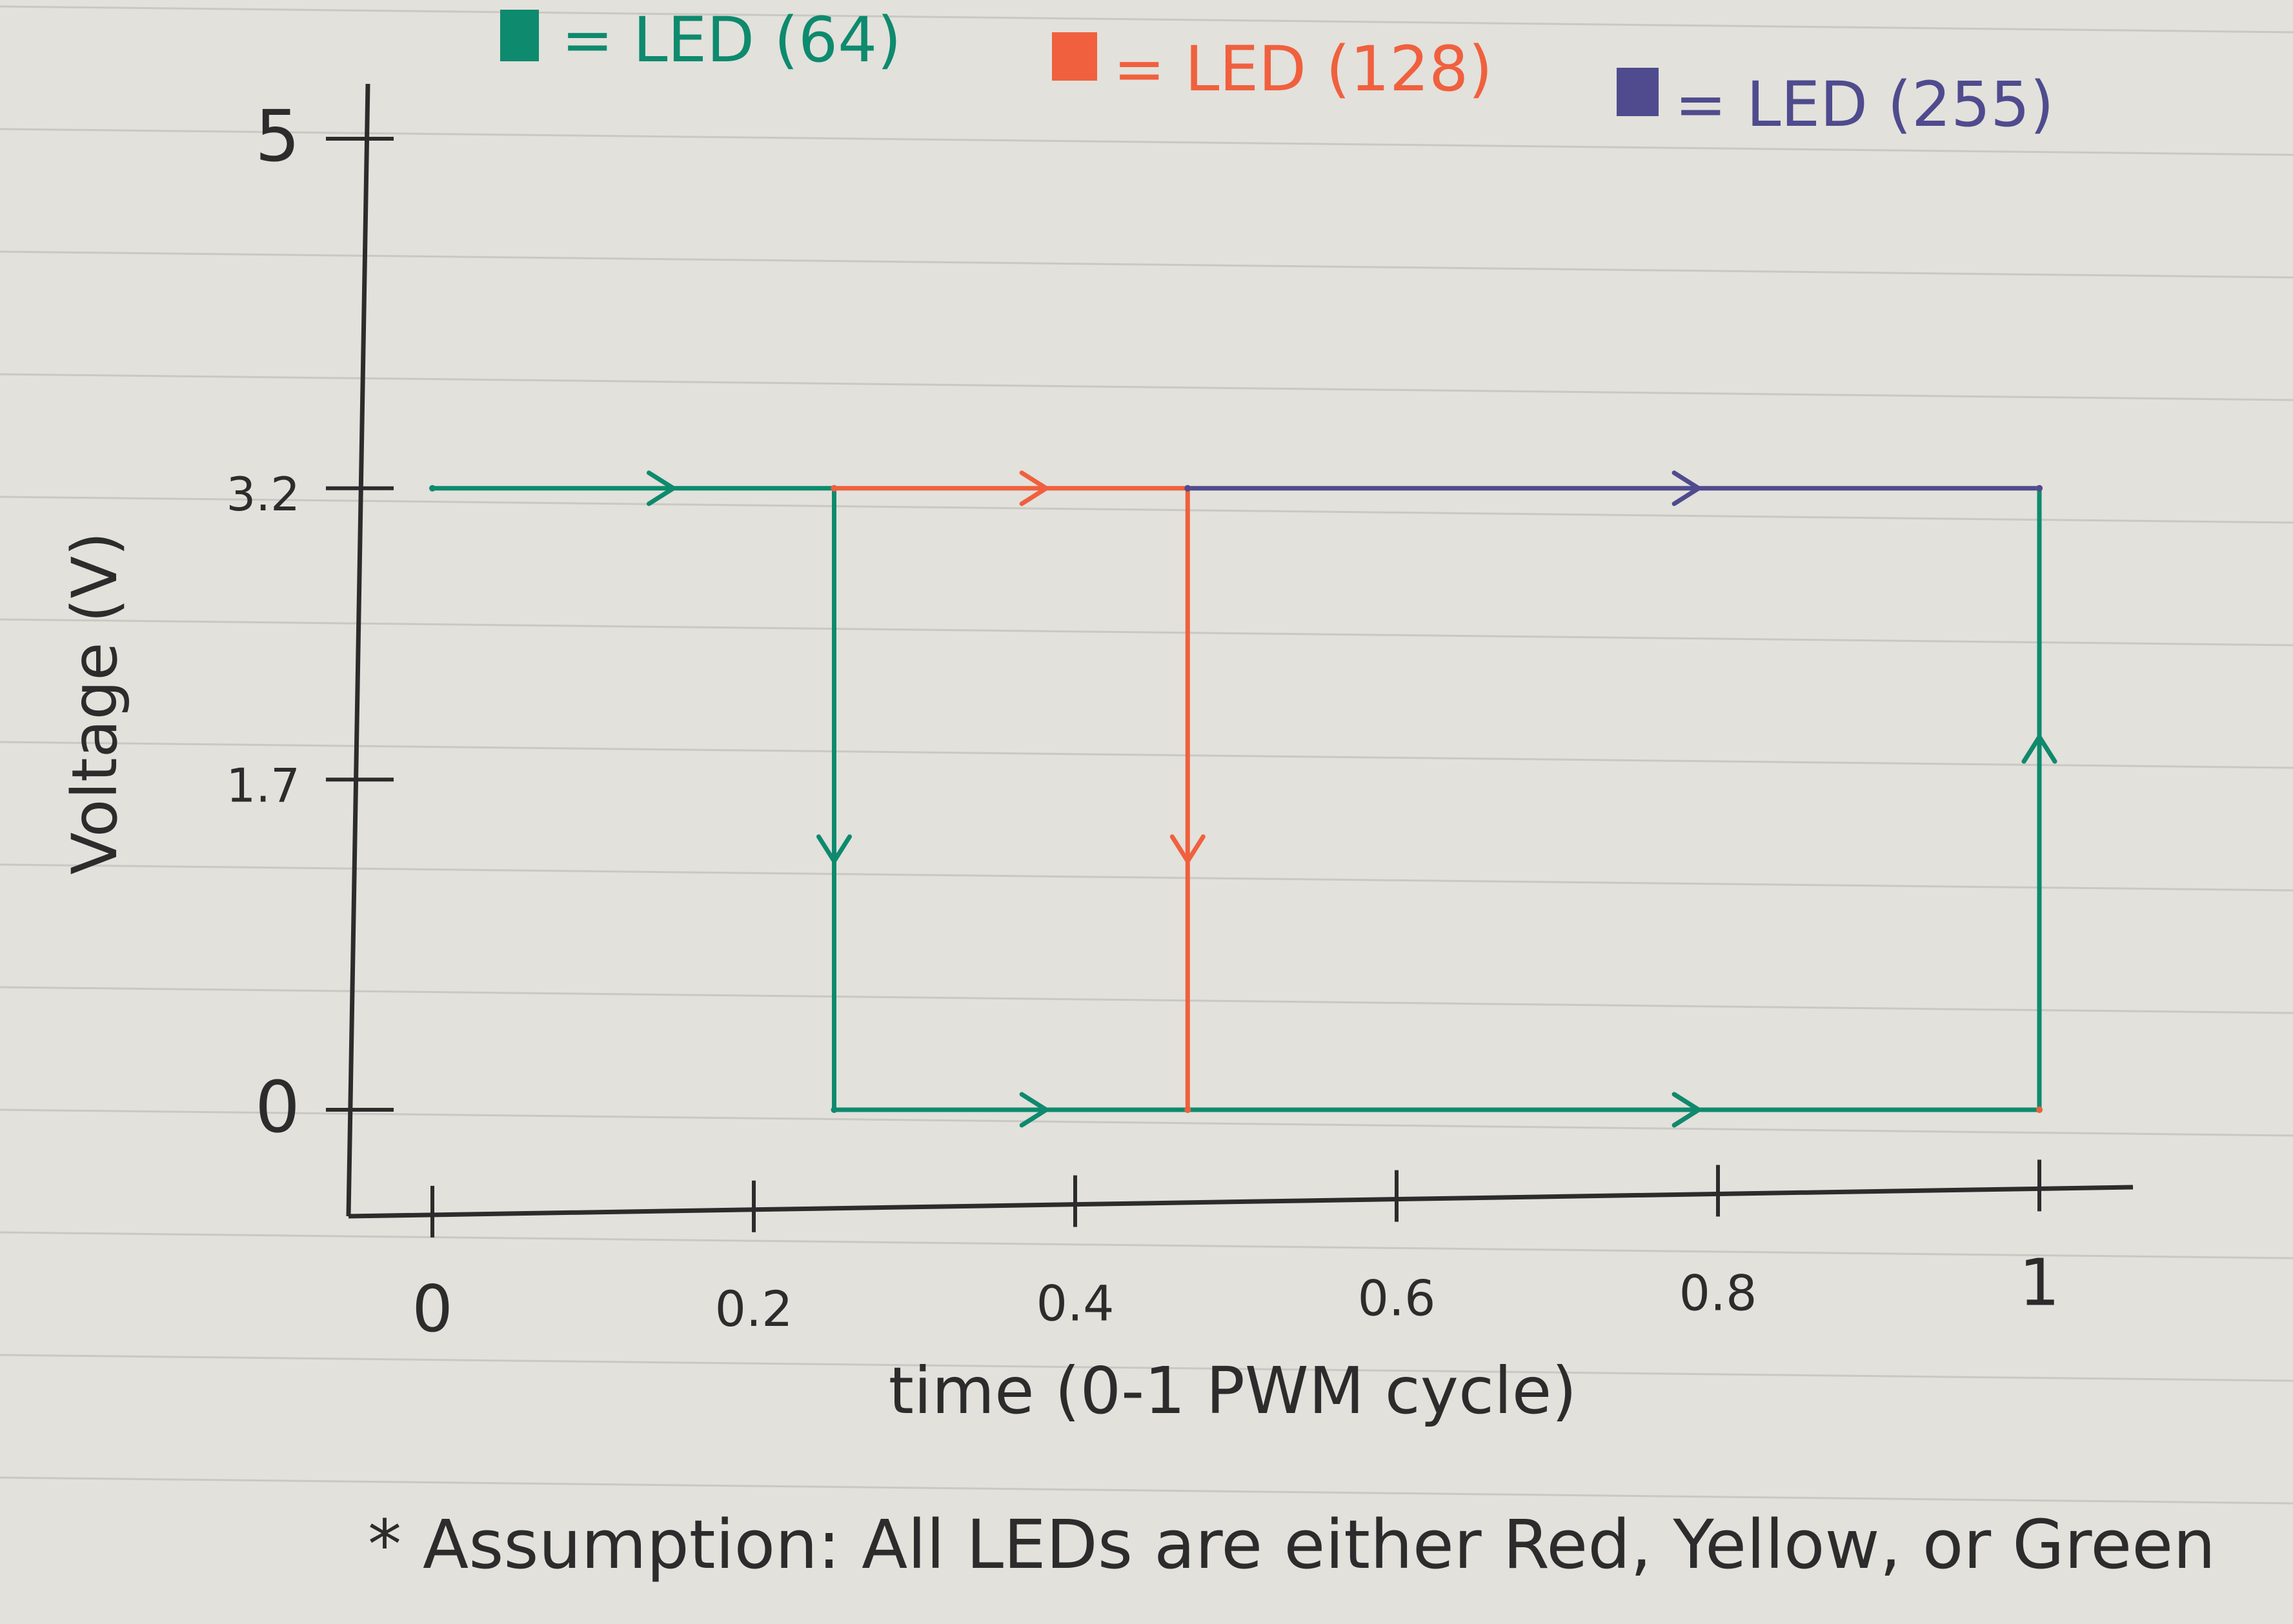  Describe the element at coordinates (754, 1309) in the screenshot. I see `x-tick-label: 0.2` at that location.